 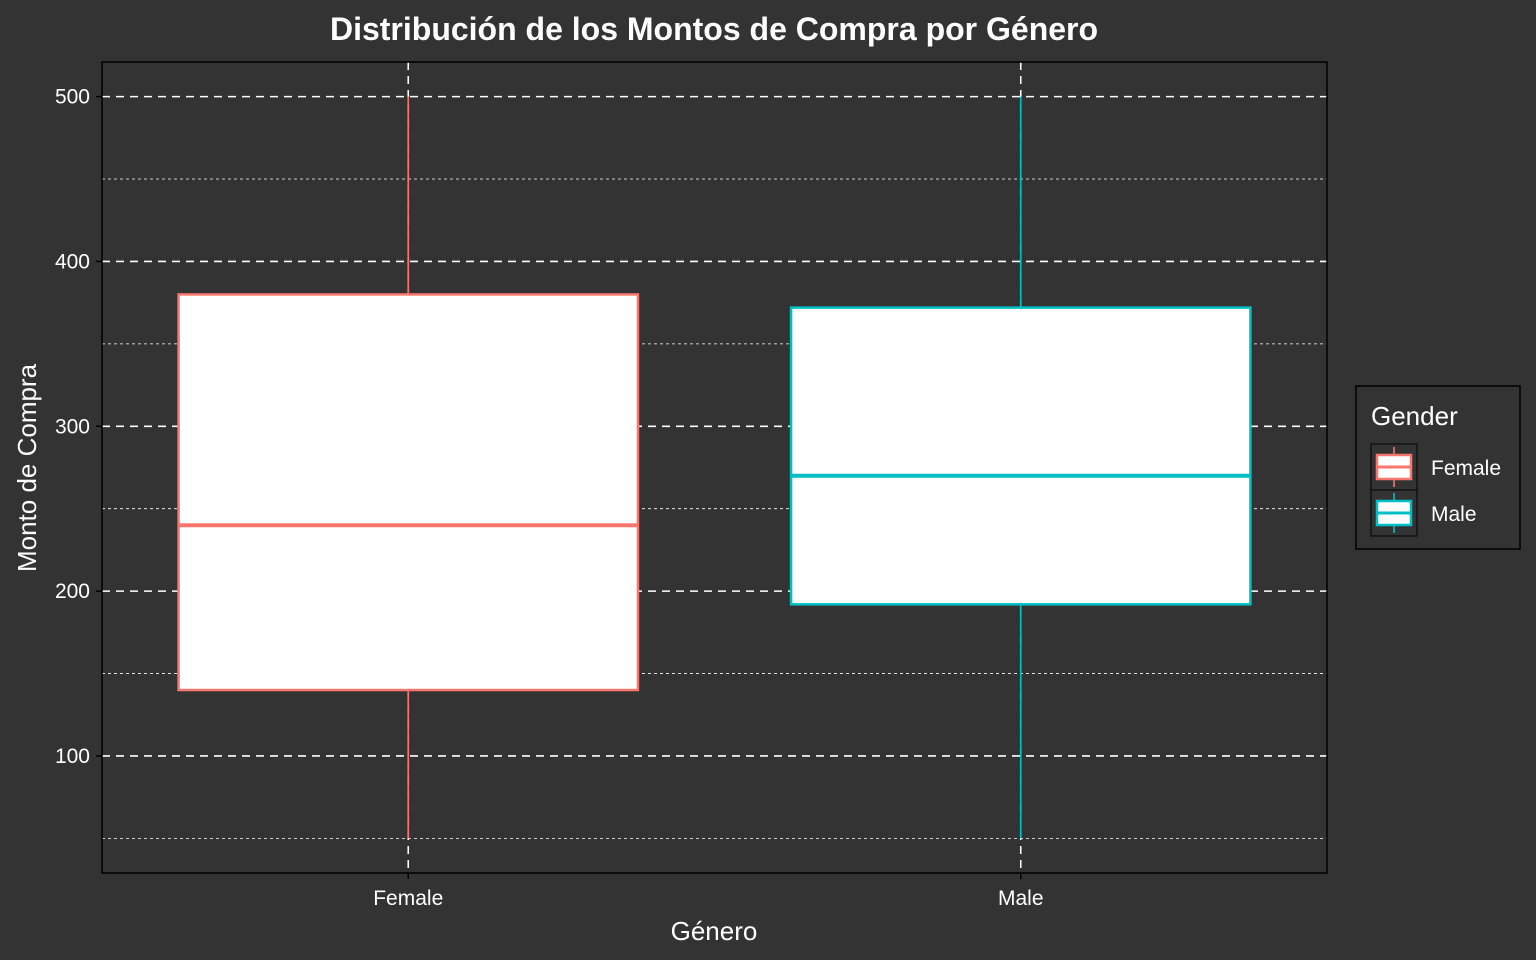 I want to click on legend-label: Male, so click(x=1454, y=514).